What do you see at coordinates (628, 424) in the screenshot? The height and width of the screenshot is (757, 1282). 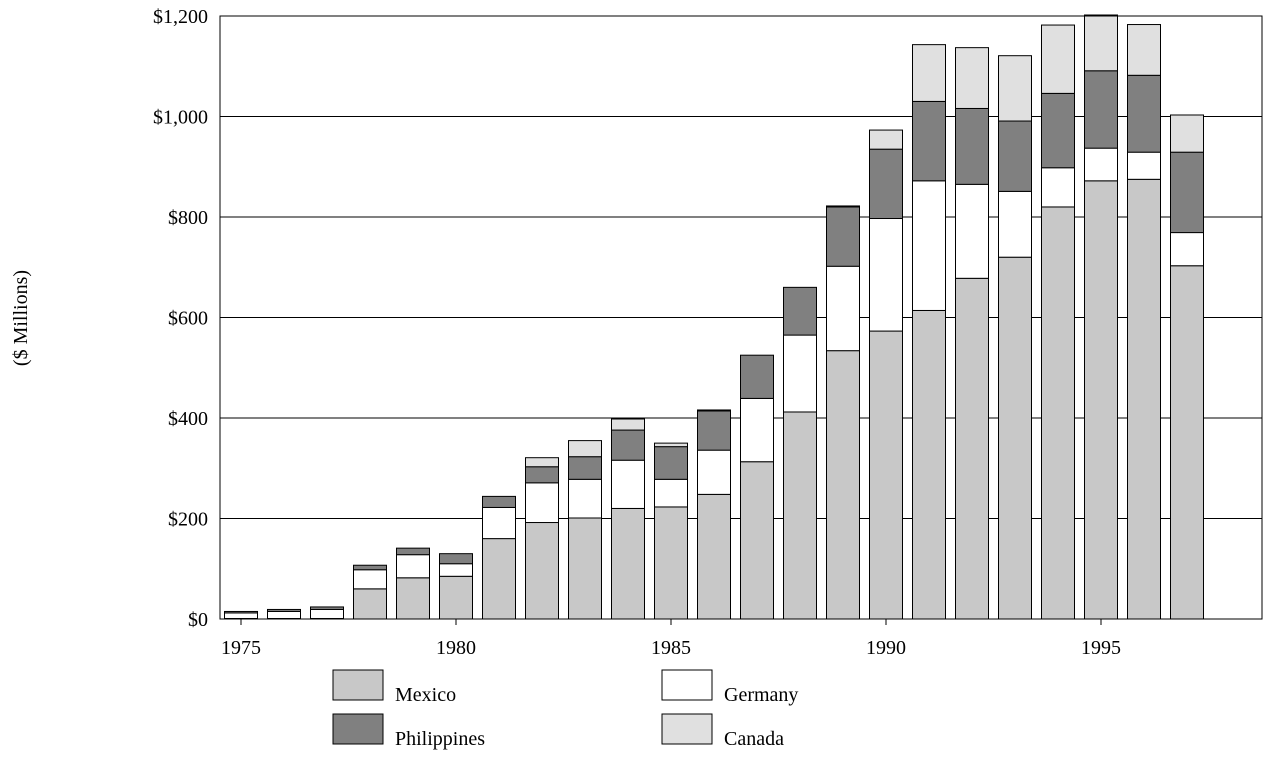 I see `bar-segment-canada-1984` at bounding box center [628, 424].